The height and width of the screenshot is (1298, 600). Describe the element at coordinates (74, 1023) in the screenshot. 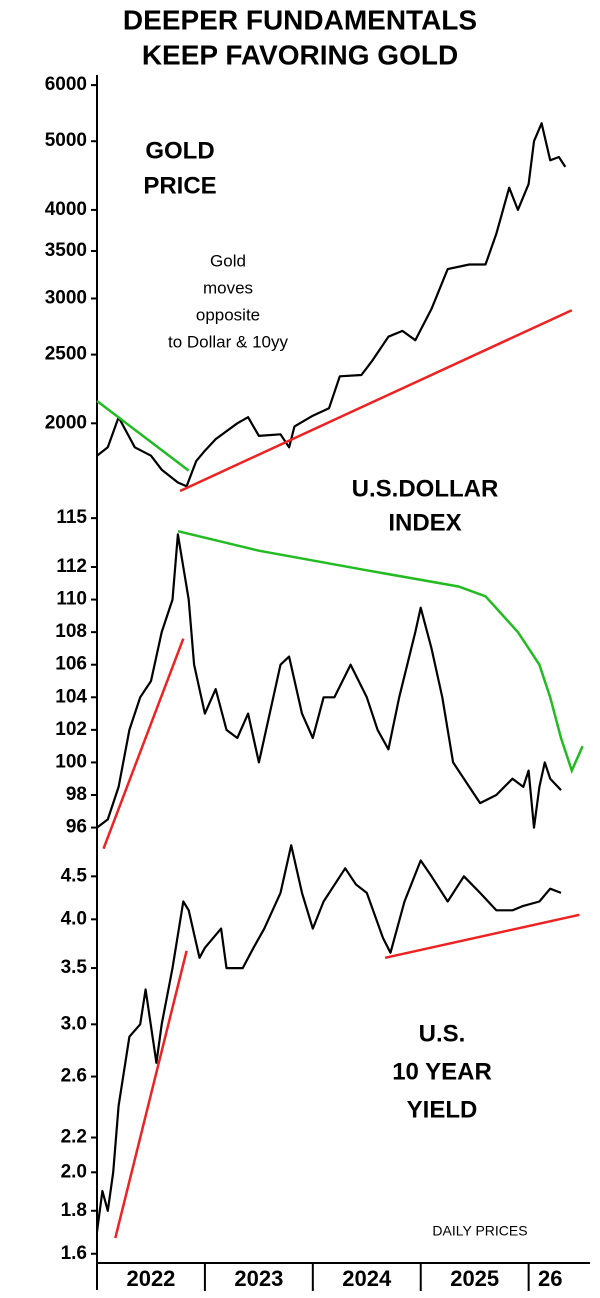

I see `y-tick-label: 3.0` at that location.